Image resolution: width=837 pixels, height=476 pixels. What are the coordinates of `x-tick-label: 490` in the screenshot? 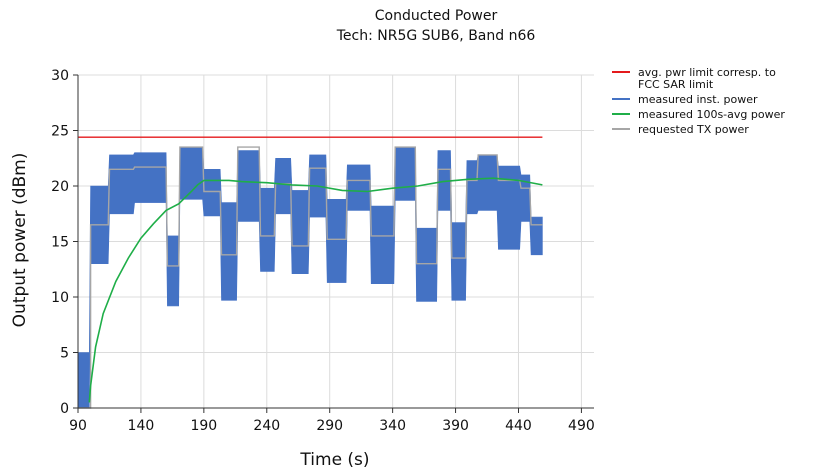 It's located at (581, 426).